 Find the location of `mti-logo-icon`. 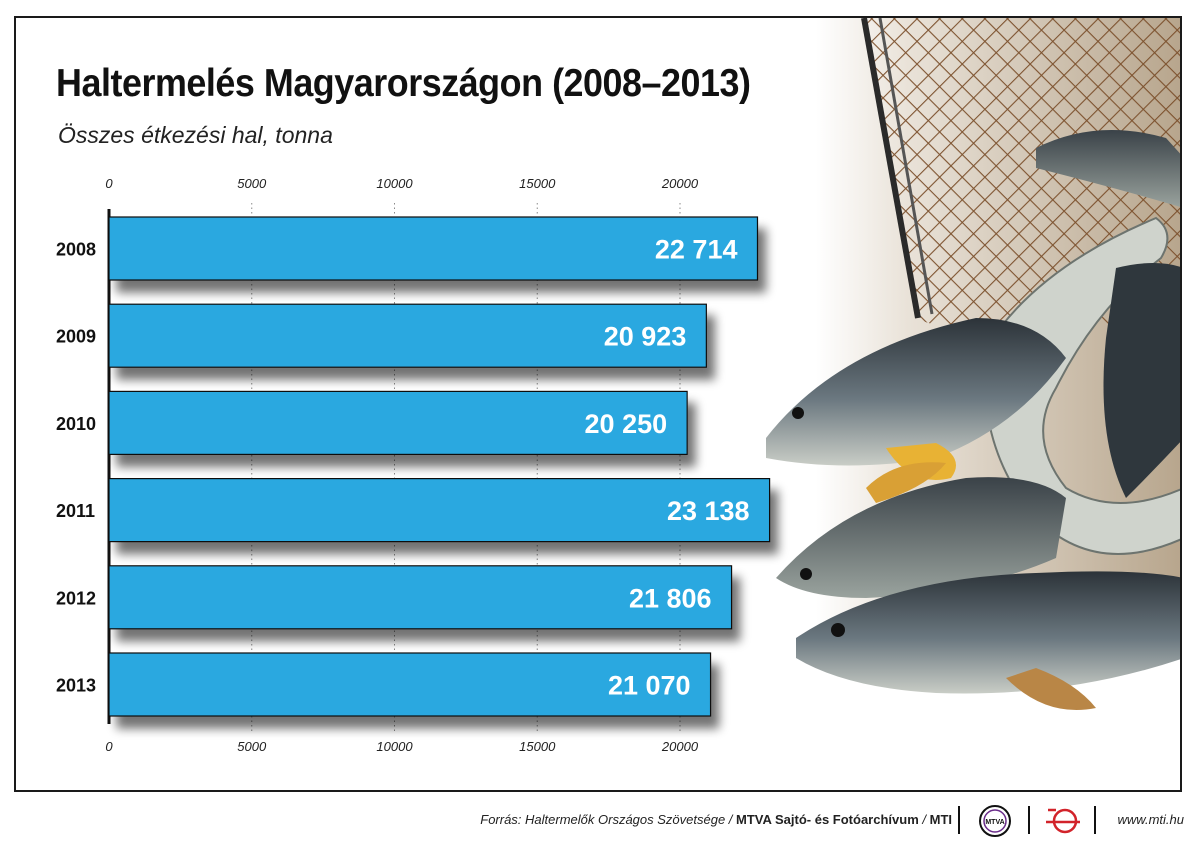

mti-logo-icon is located at coordinates (1063, 821).